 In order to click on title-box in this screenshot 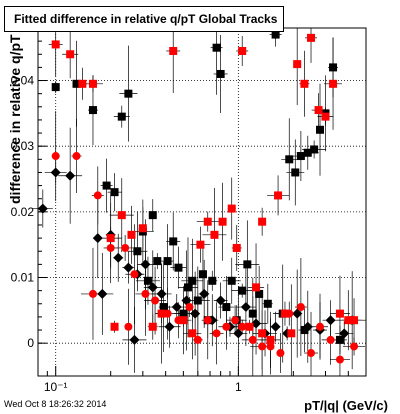, I will do `click(144, 19)`.